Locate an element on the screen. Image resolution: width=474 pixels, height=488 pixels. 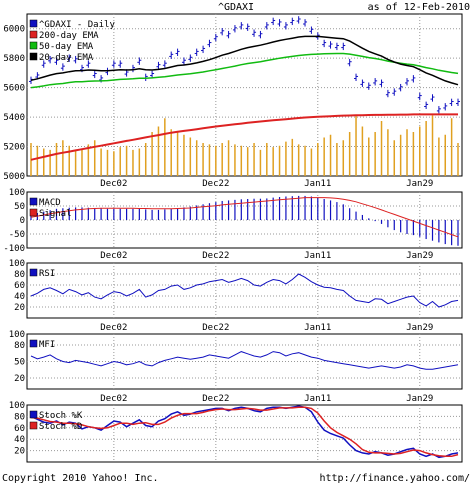
legend-entry: Stoch %K is located at coordinates (61, 416).